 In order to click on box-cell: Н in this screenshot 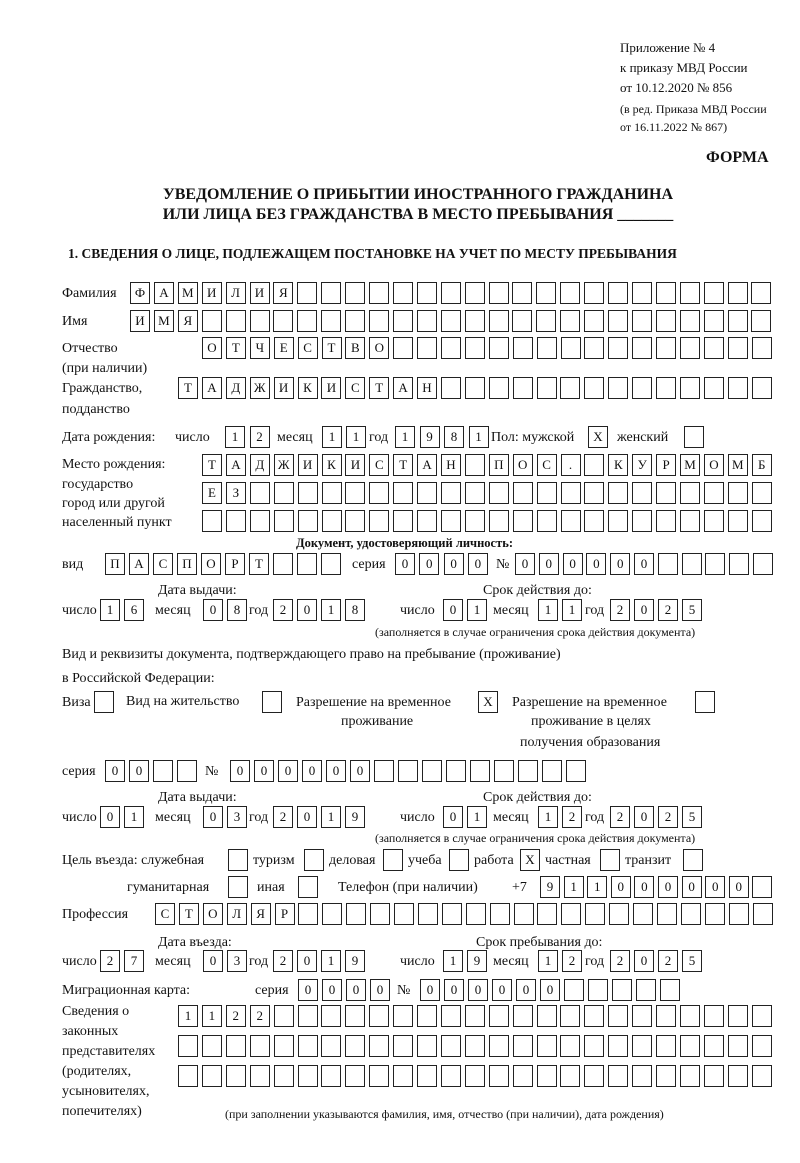, I will do `click(451, 465)`.